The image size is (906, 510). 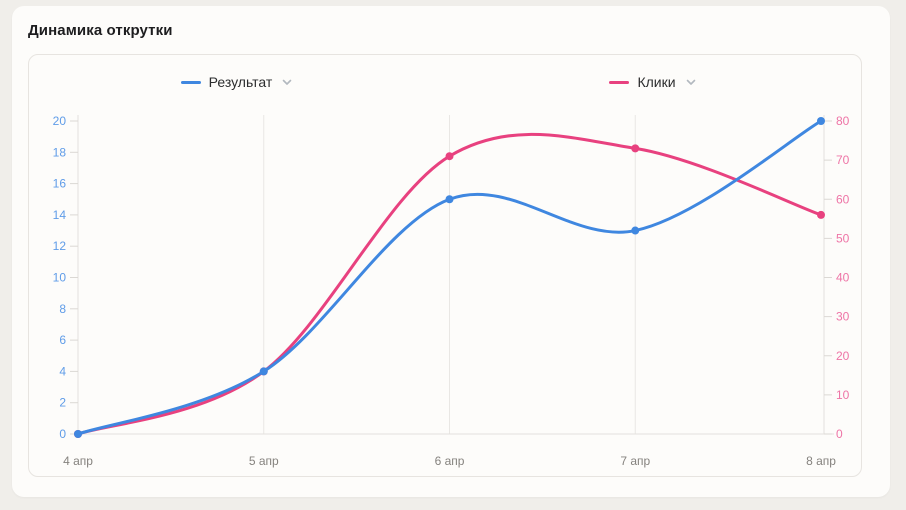 What do you see at coordinates (843, 395) in the screenshot?
I see `right-axis-label: 10` at bounding box center [843, 395].